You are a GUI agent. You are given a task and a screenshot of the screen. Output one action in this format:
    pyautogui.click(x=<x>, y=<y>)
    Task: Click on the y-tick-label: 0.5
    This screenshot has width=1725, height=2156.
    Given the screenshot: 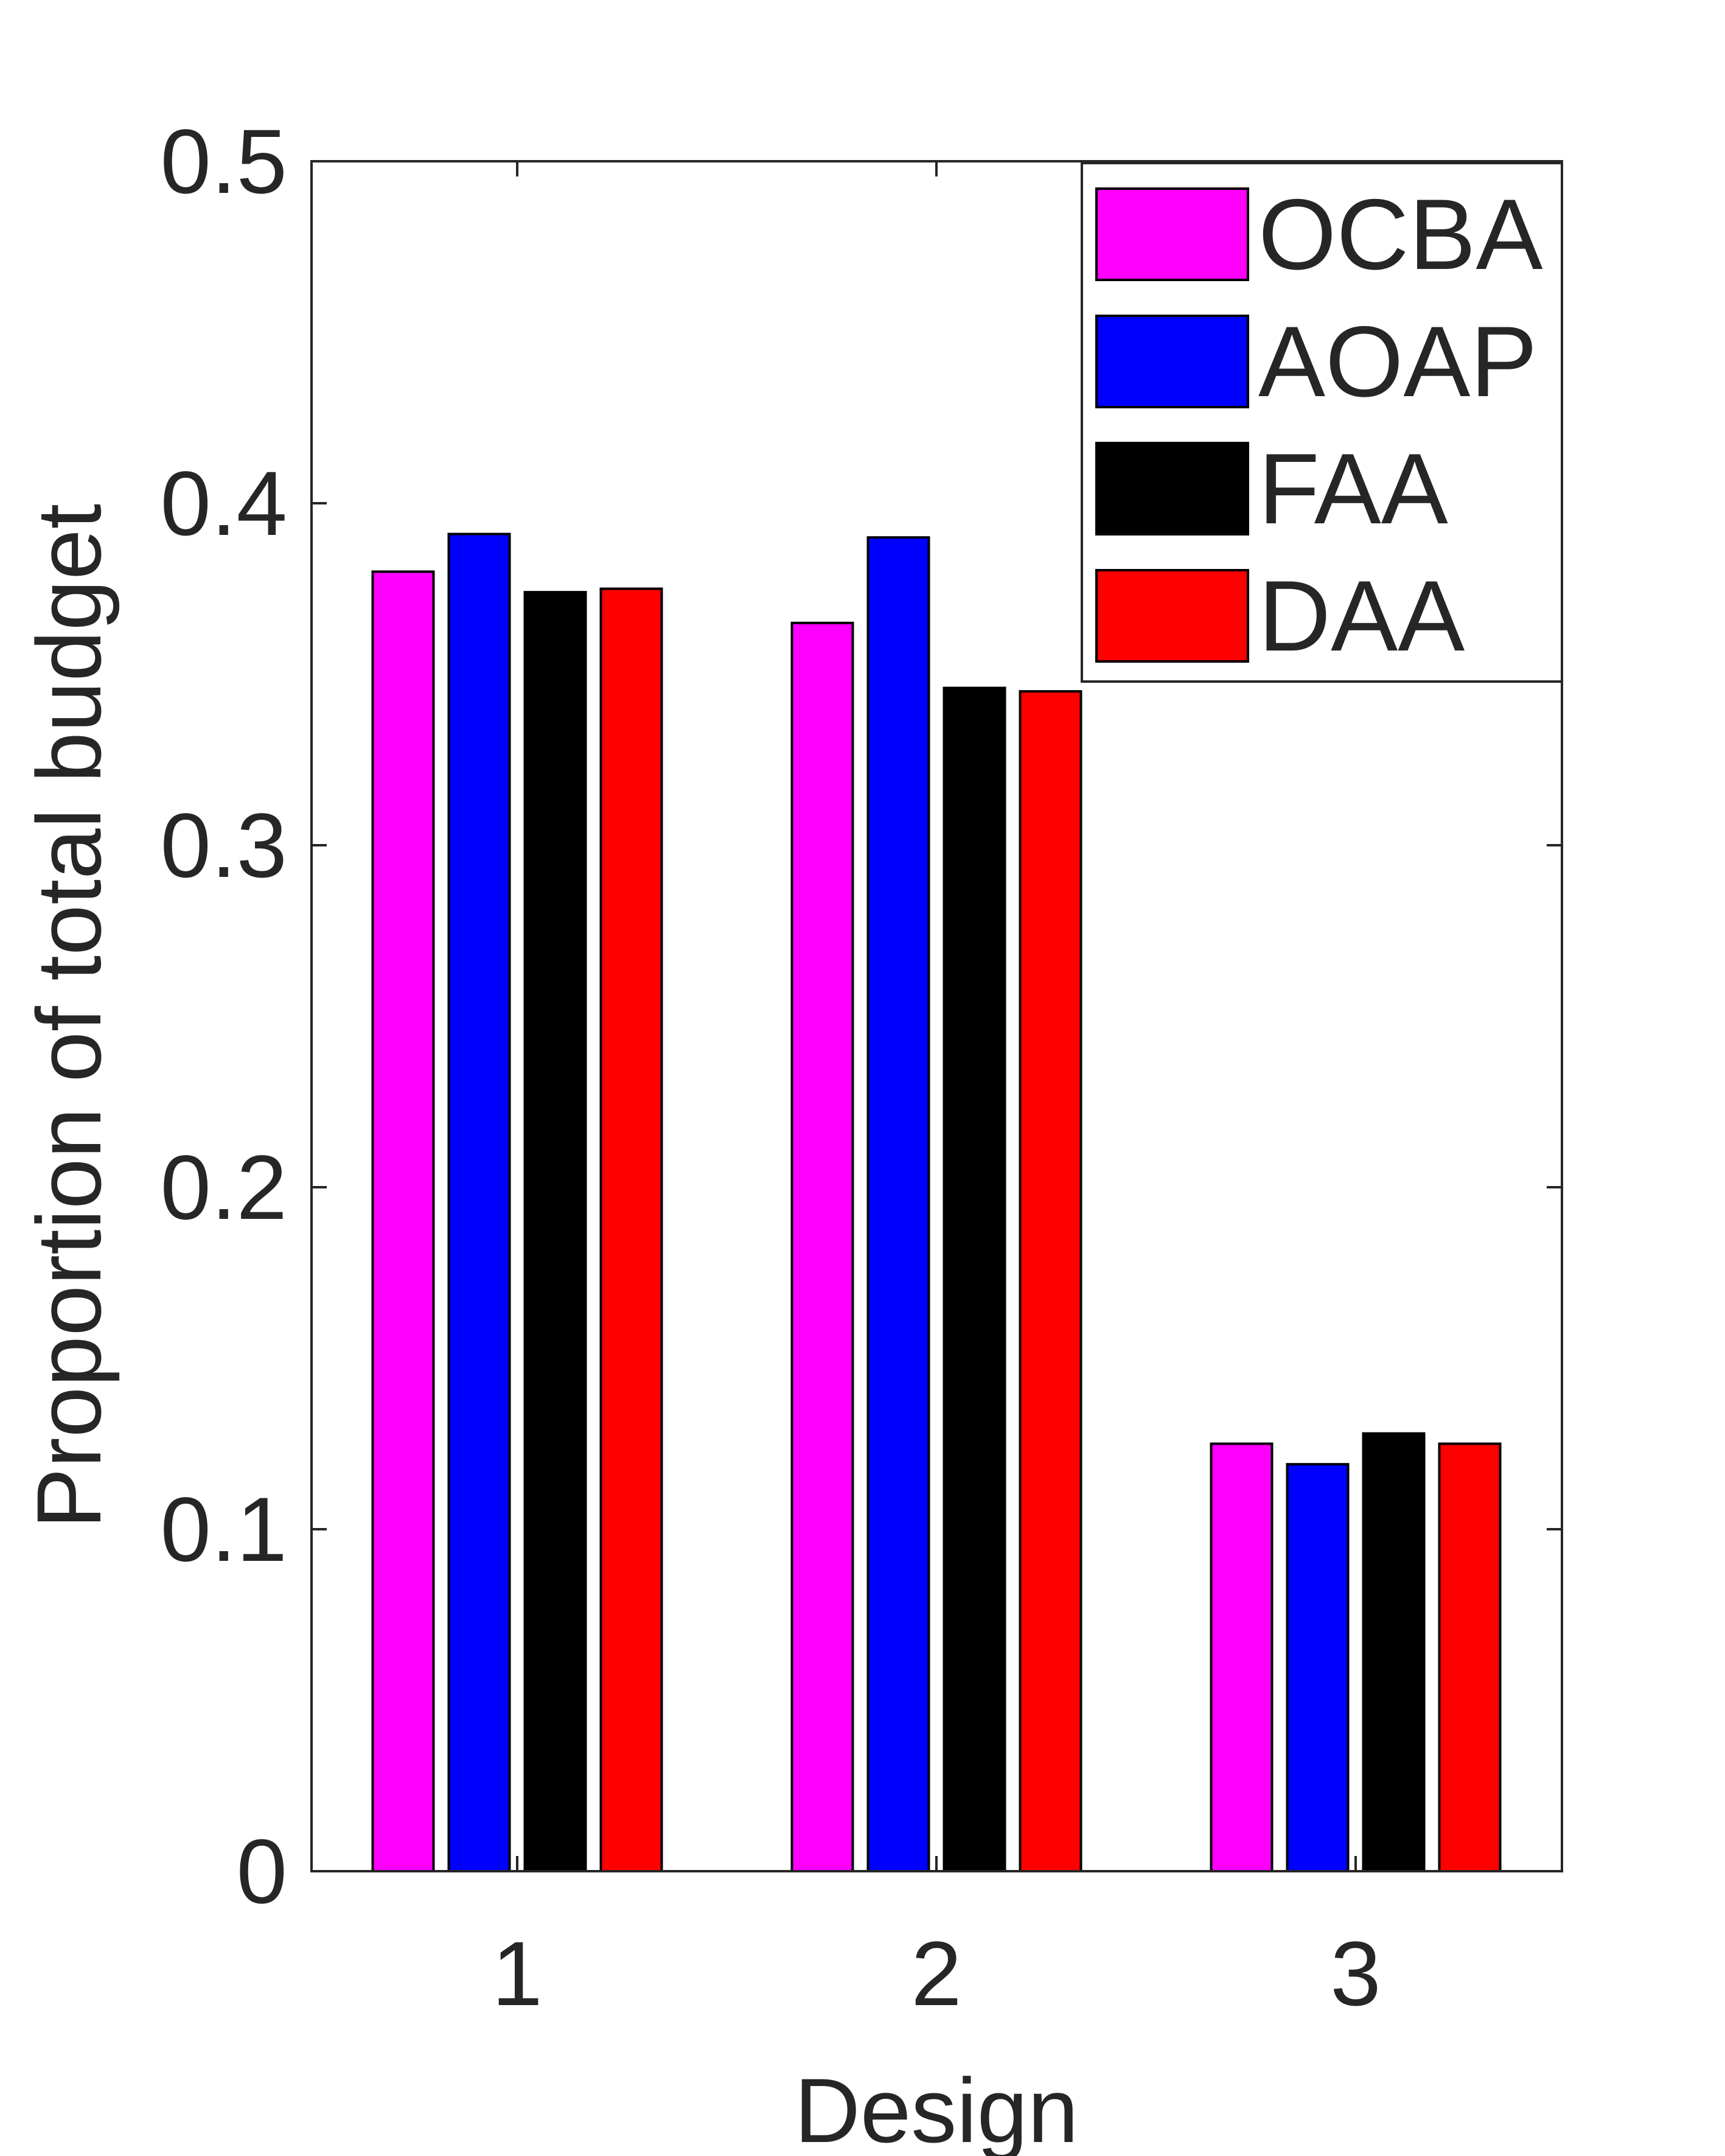 What is the action you would take?
    pyautogui.click(x=224, y=161)
    